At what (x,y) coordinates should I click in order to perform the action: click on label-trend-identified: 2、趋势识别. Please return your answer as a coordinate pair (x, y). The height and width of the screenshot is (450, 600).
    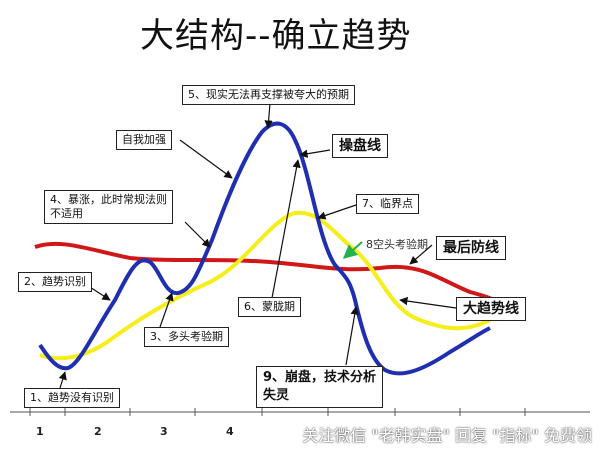
    Looking at the image, I should click on (55, 282).